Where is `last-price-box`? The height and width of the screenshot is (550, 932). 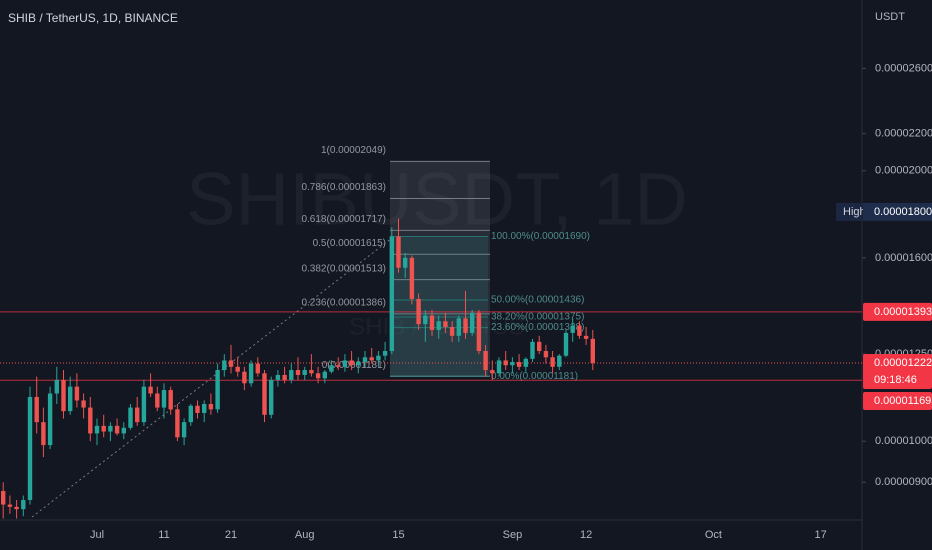
last-price-box is located at coordinates (897, 371).